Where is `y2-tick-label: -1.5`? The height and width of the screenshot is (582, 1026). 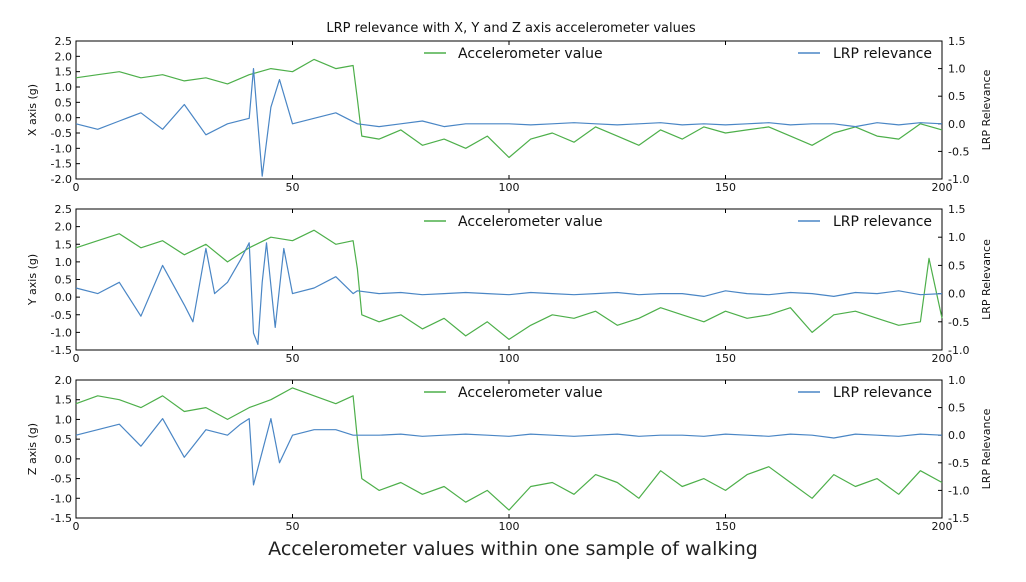
y2-tick-label: -1.5 is located at coordinates (958, 518).